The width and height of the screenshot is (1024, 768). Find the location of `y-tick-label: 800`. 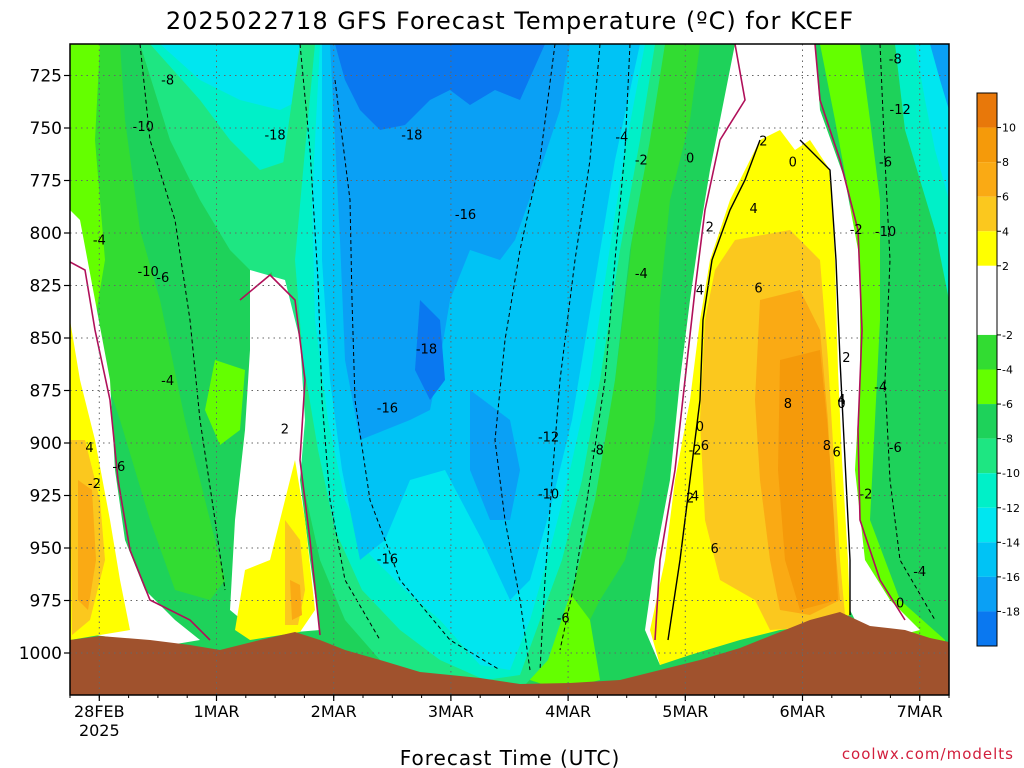

y-tick-label: 800 is located at coordinates (46, 234).